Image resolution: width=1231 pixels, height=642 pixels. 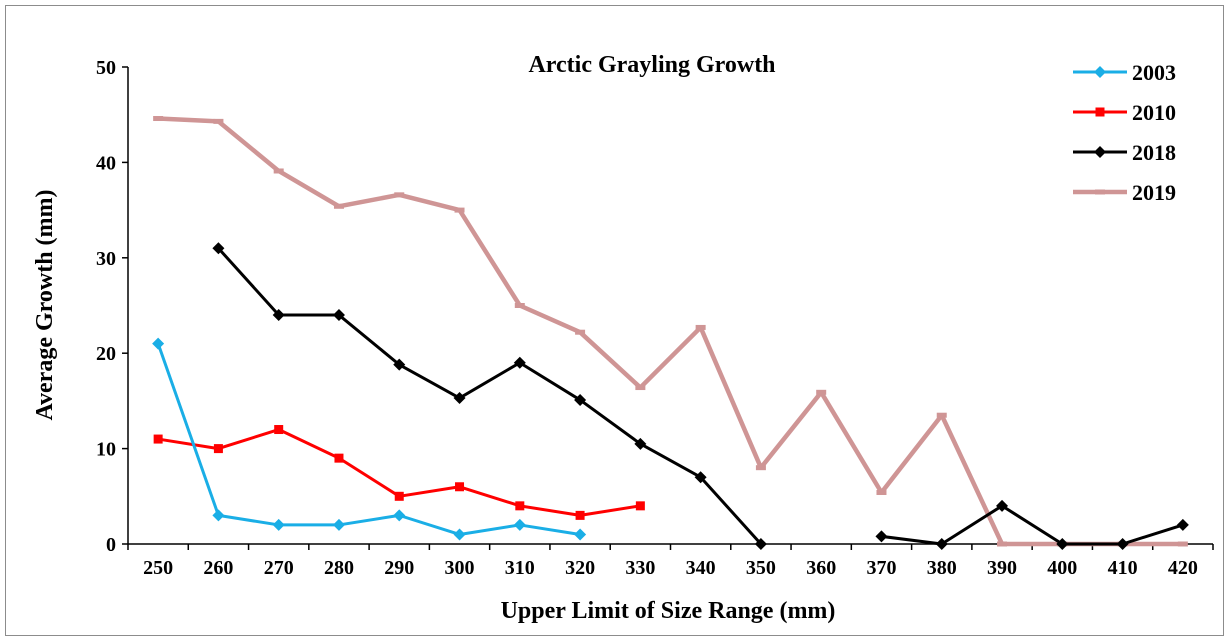 What do you see at coordinates (339, 568) in the screenshot?
I see `x-tick-label: 280` at bounding box center [339, 568].